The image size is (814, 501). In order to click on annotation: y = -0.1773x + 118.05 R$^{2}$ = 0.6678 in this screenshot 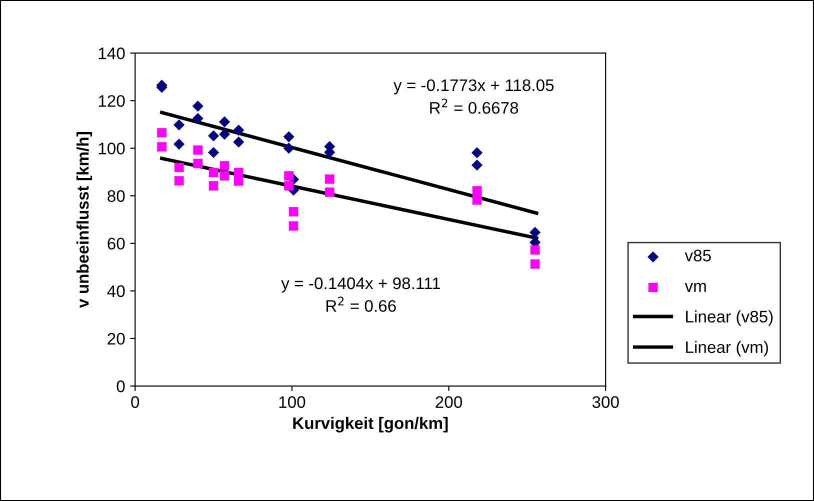, I will do `click(473, 96)`.